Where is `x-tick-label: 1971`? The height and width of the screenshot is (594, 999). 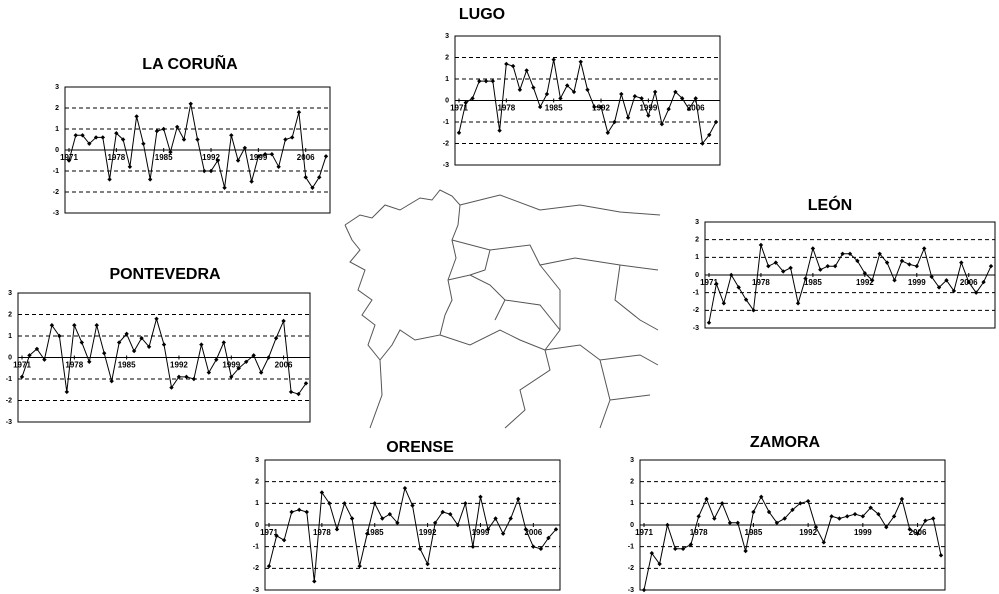 x-tick-label: 1971 is located at coordinates (459, 108).